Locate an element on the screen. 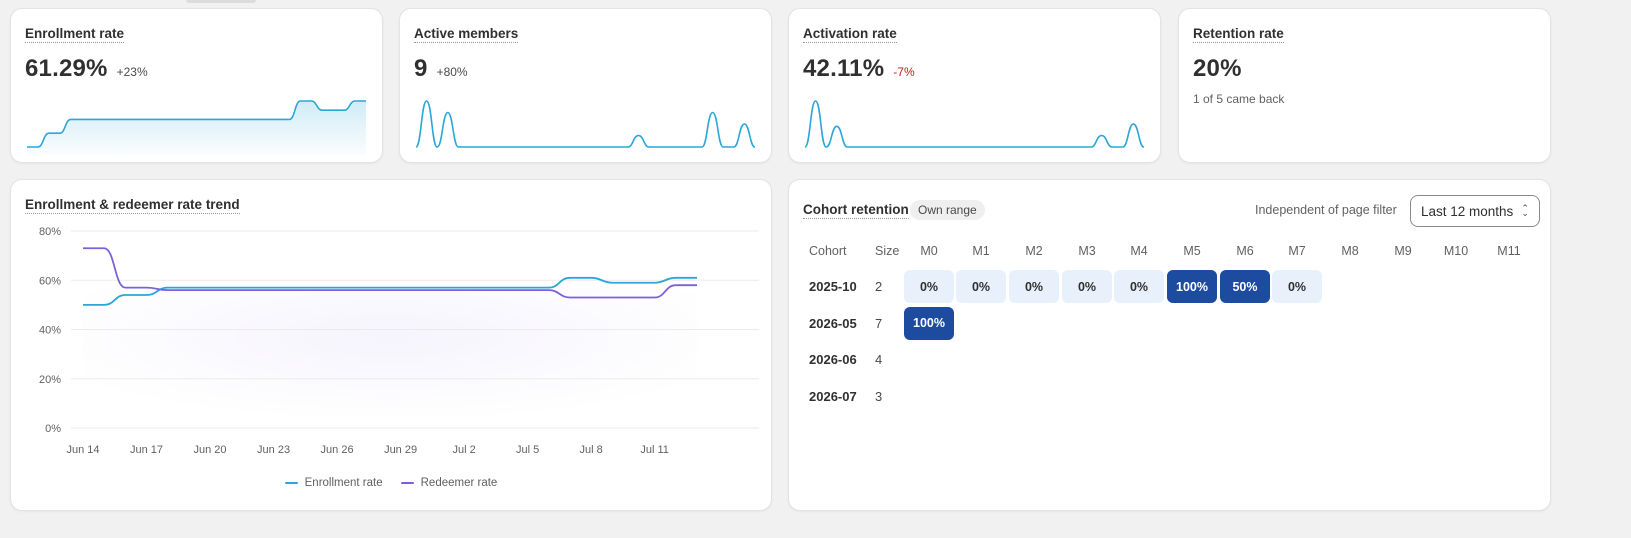 This screenshot has width=1631, height=538. col-header: M5 is located at coordinates (1192, 251).